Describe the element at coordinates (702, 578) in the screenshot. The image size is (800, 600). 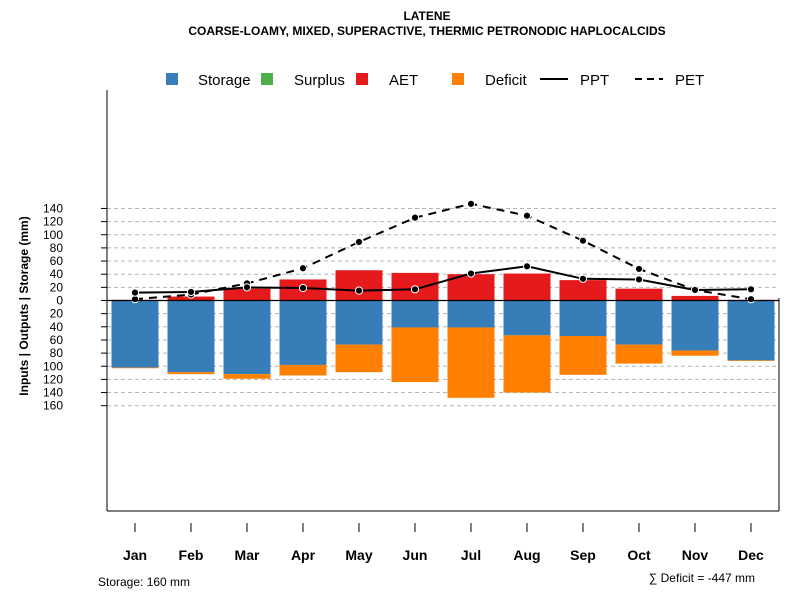
I see `deficit-note: ∑ Deficit = -447 mm` at that location.